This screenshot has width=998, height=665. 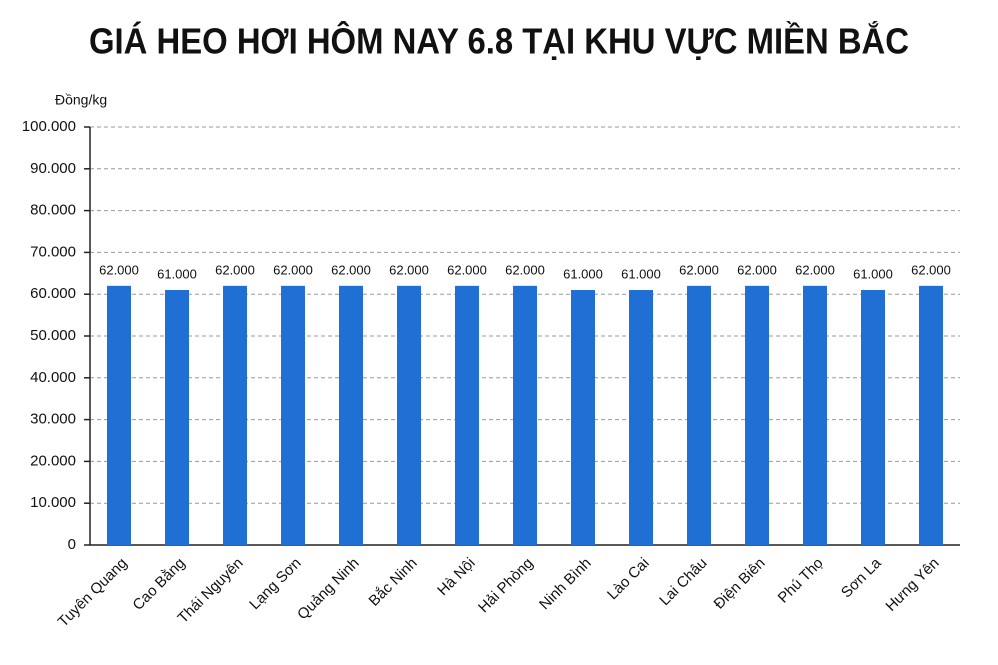 What do you see at coordinates (53, 168) in the screenshot?
I see `y-tick-label: 90.000` at bounding box center [53, 168].